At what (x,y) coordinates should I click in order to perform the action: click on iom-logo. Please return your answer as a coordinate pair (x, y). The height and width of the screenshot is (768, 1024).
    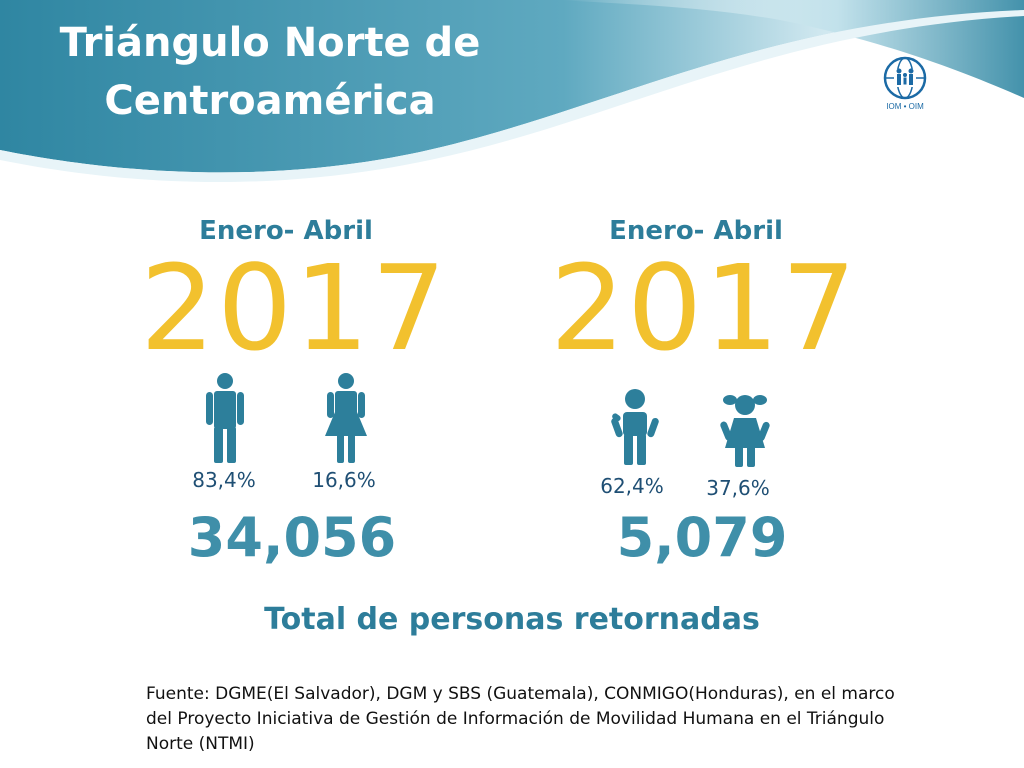
    Looking at the image, I should click on (905, 78).